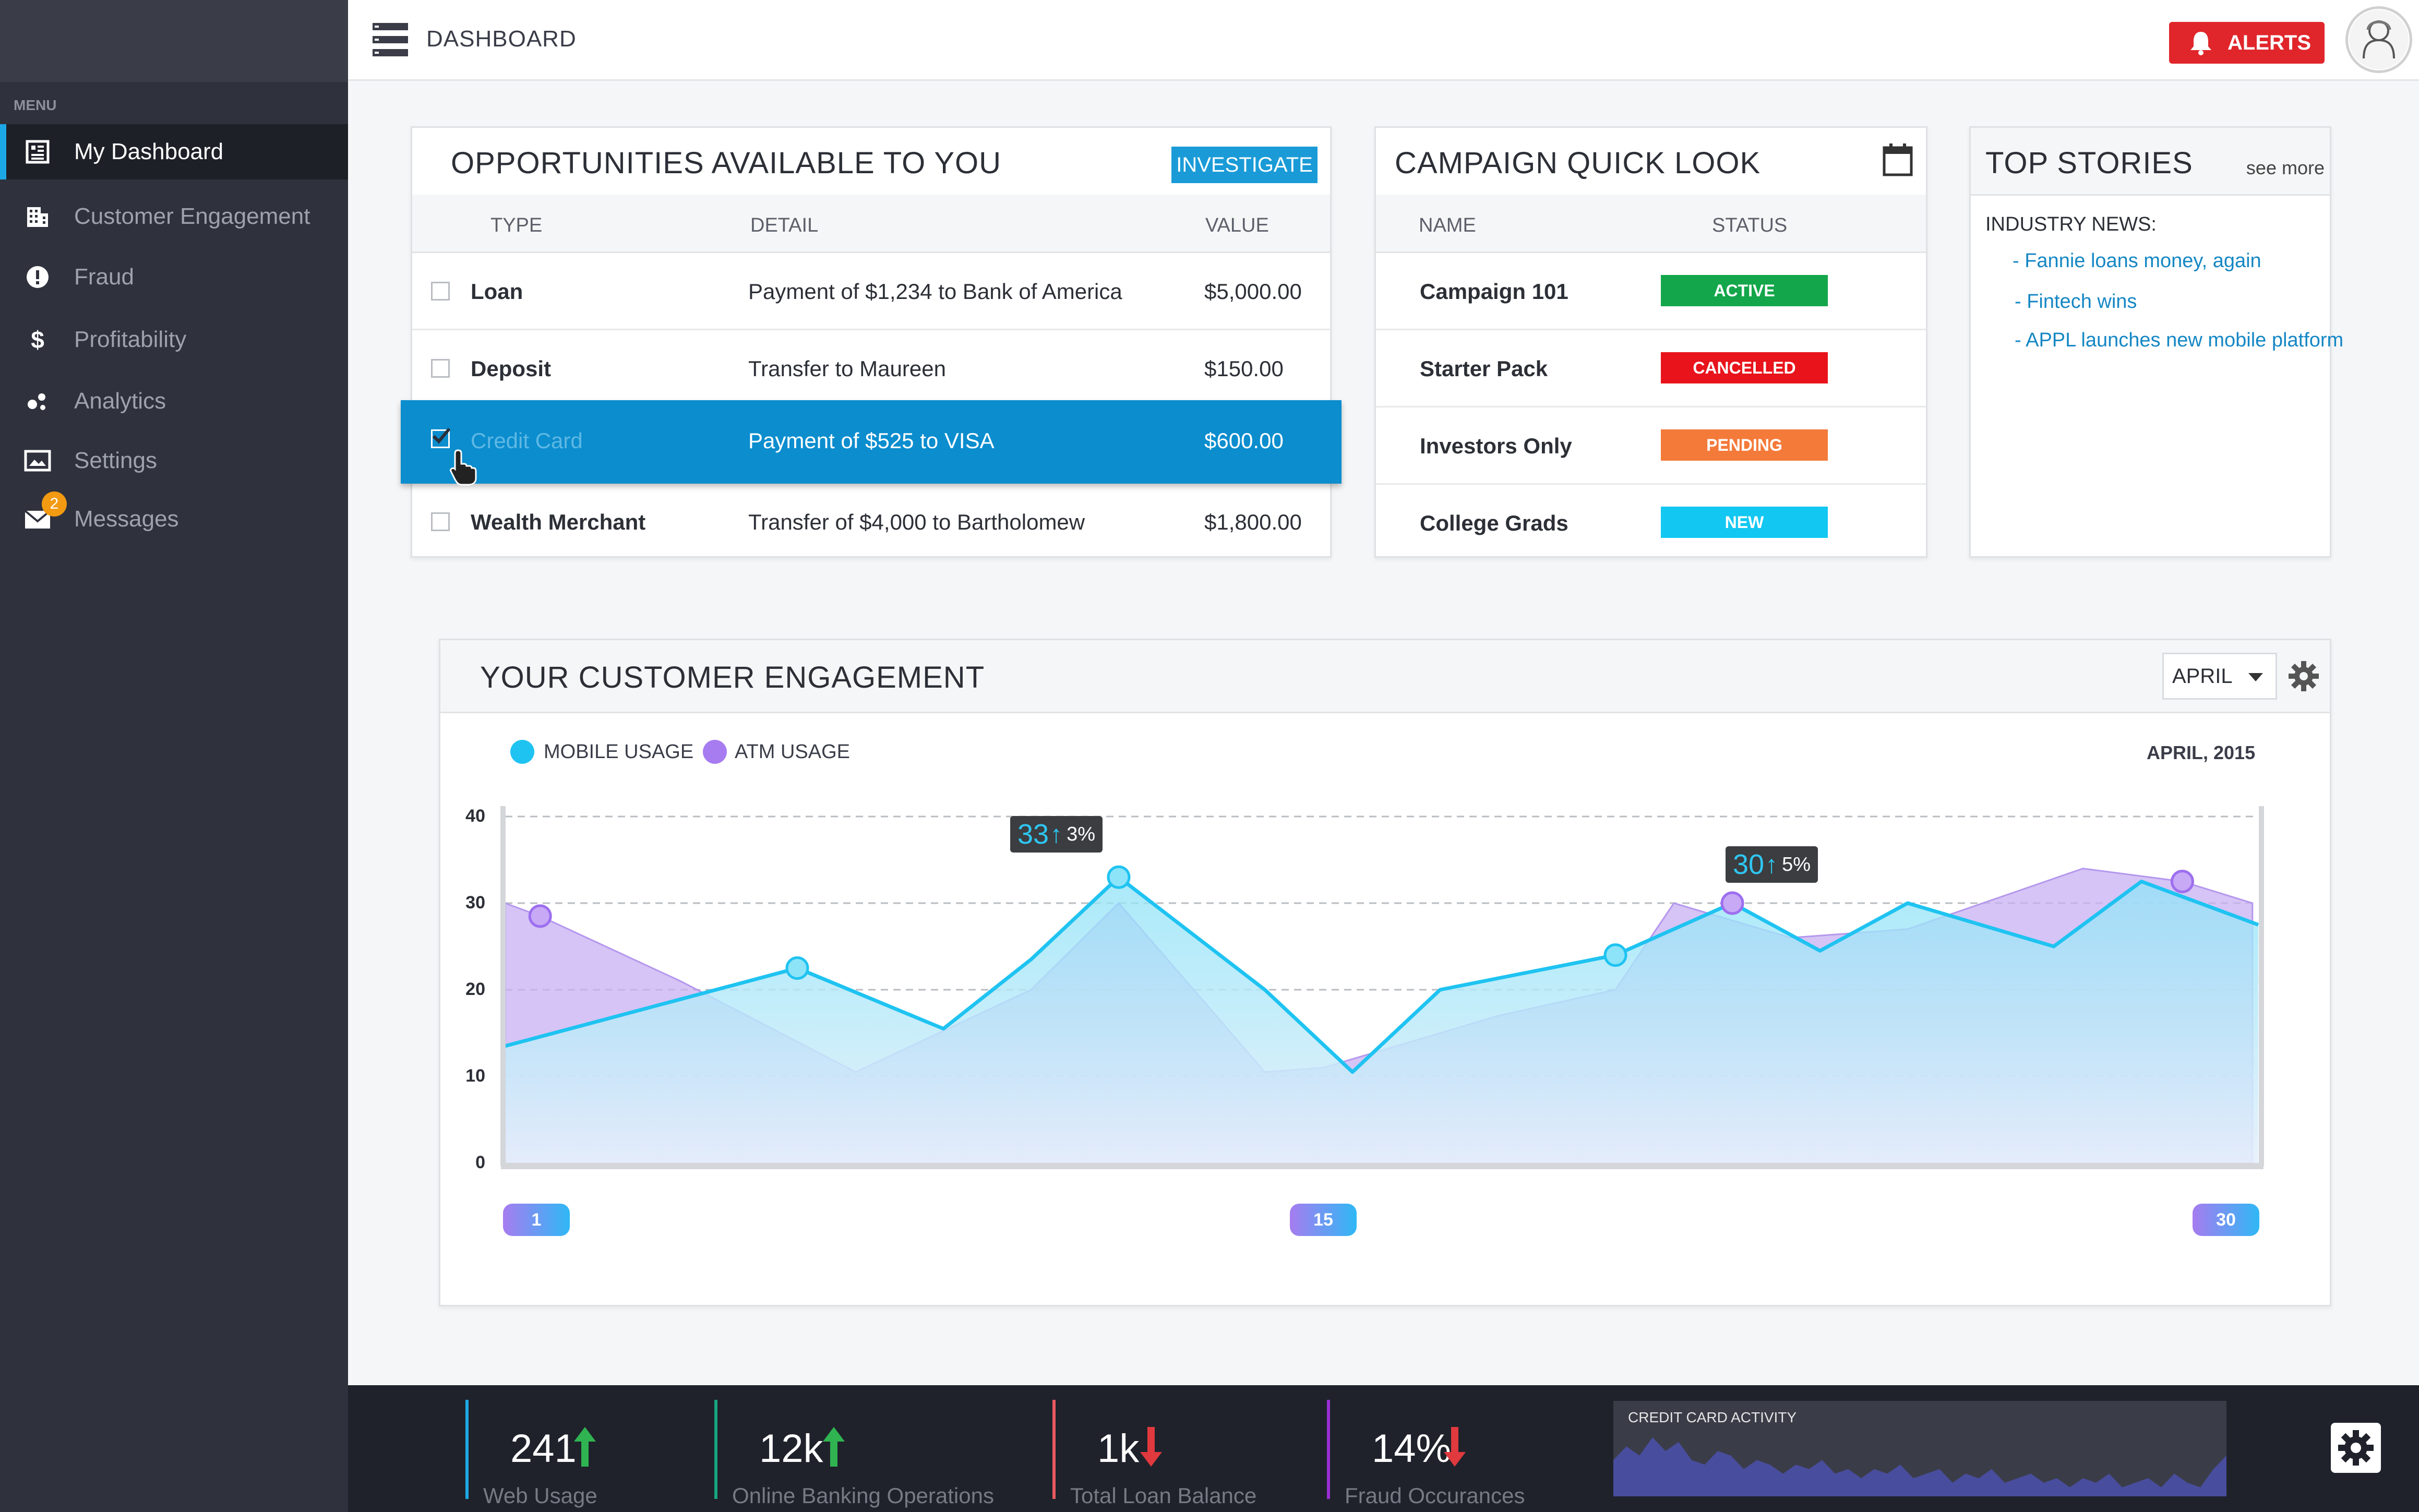  What do you see at coordinates (37, 151) in the screenshot?
I see `dashboard-icon` at bounding box center [37, 151].